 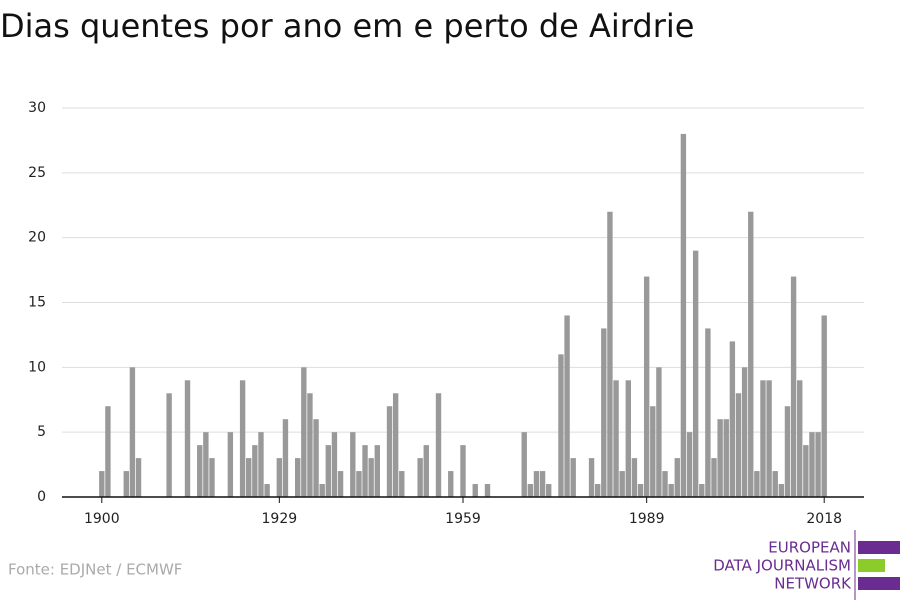 What do you see at coordinates (37, 303) in the screenshot?
I see `y-tick-label: 15` at bounding box center [37, 303].